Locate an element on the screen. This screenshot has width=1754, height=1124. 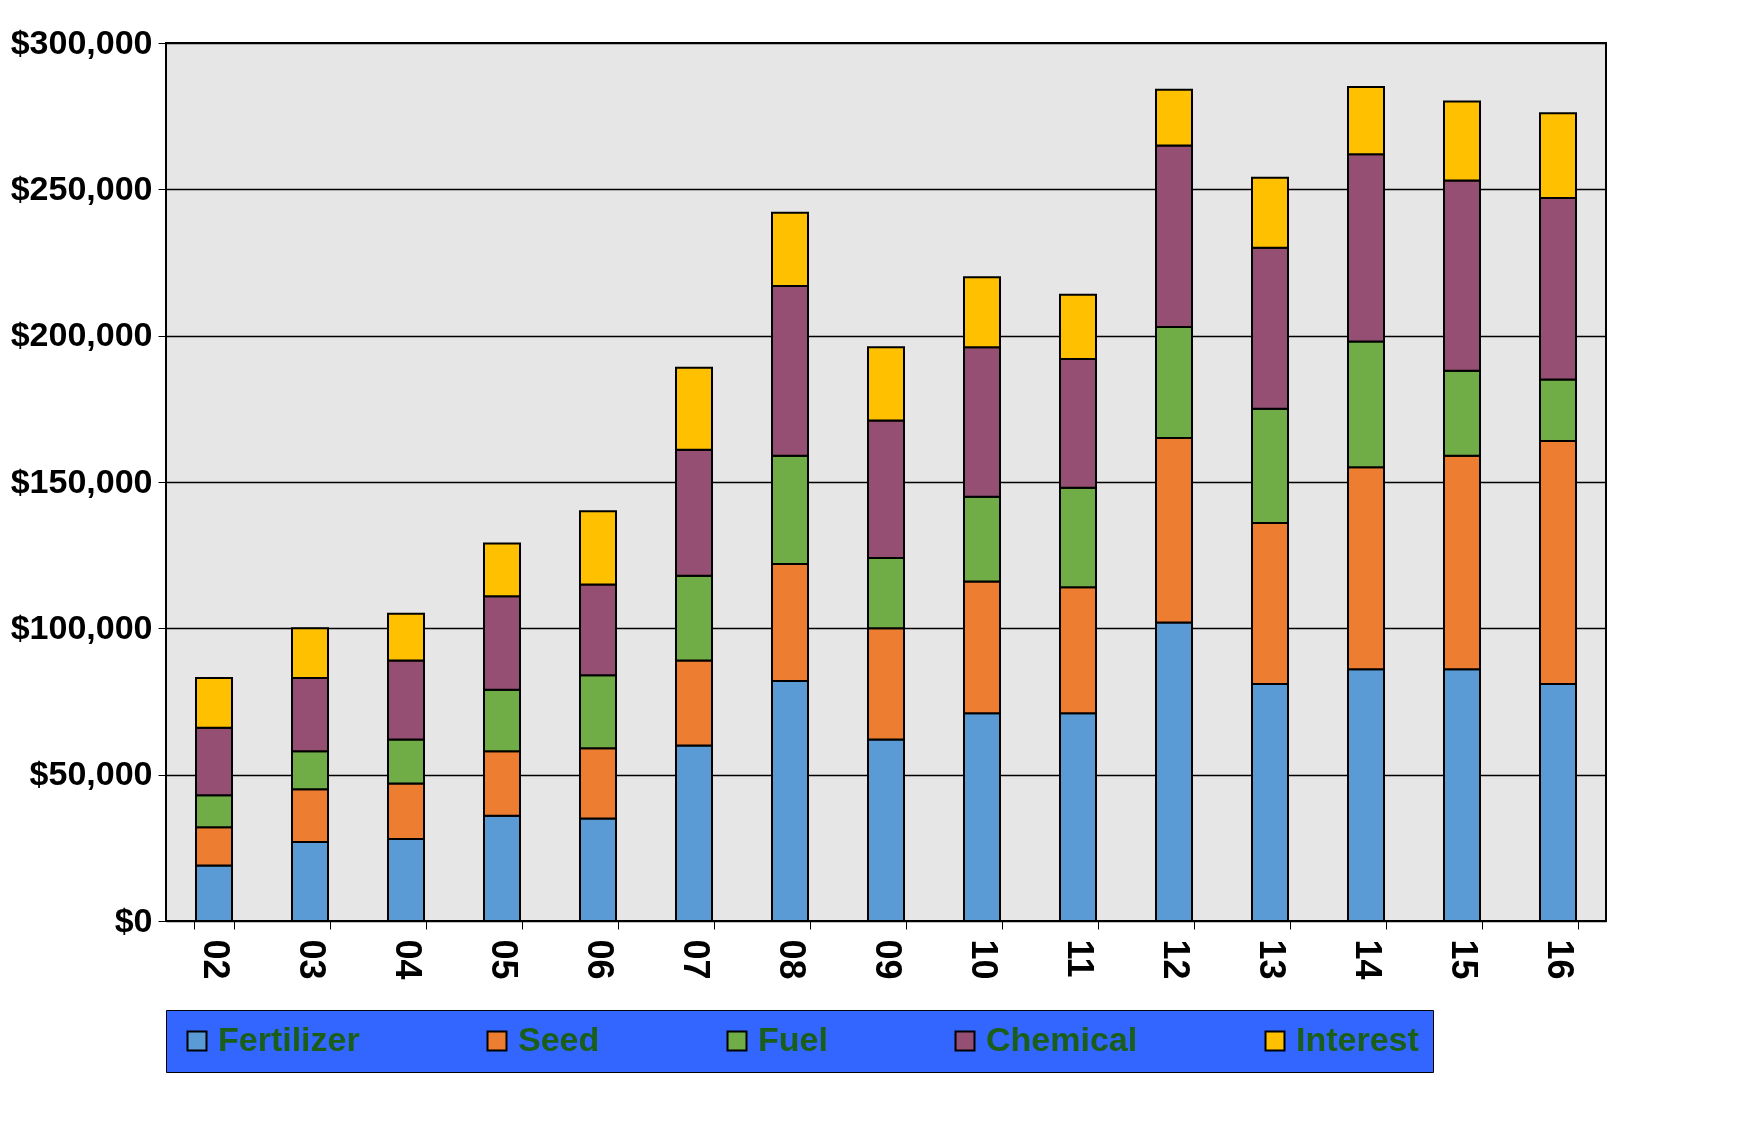
y-tick-label: $200,000 is located at coordinates (81, 334).